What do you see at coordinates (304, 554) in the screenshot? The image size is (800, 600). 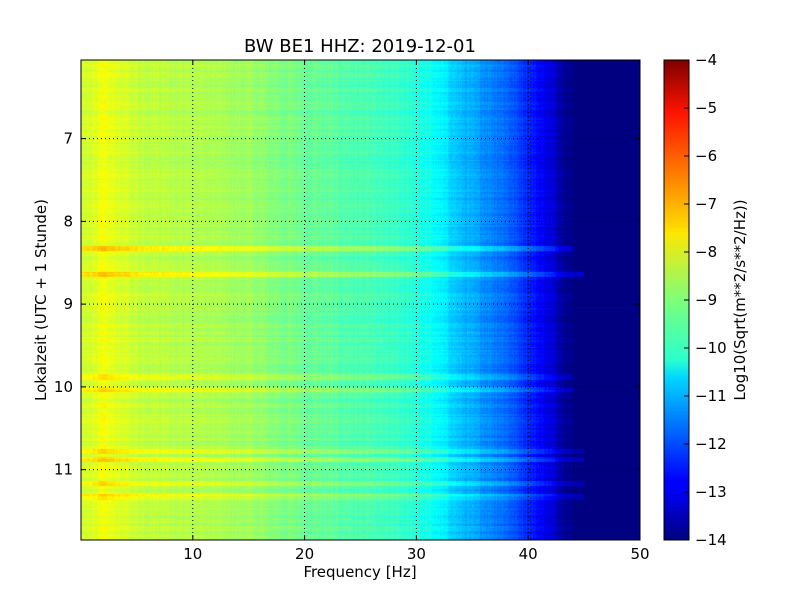 I see `x-tick-label-1: 20` at bounding box center [304, 554].